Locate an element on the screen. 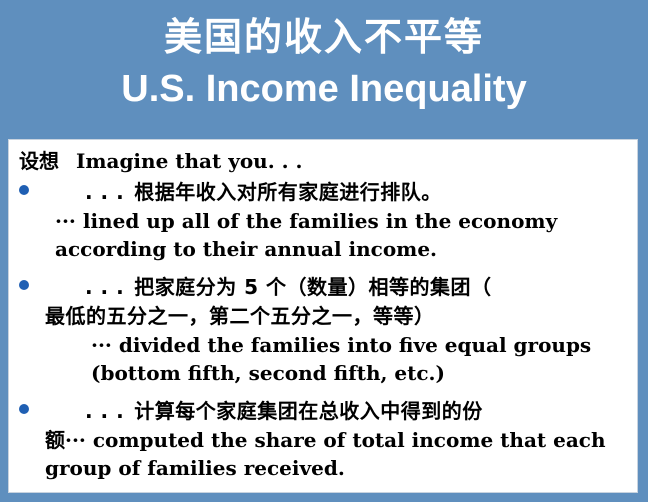 This screenshot has width=648, height=502. title-english: U.S. Income Inequality is located at coordinates (324, 89).